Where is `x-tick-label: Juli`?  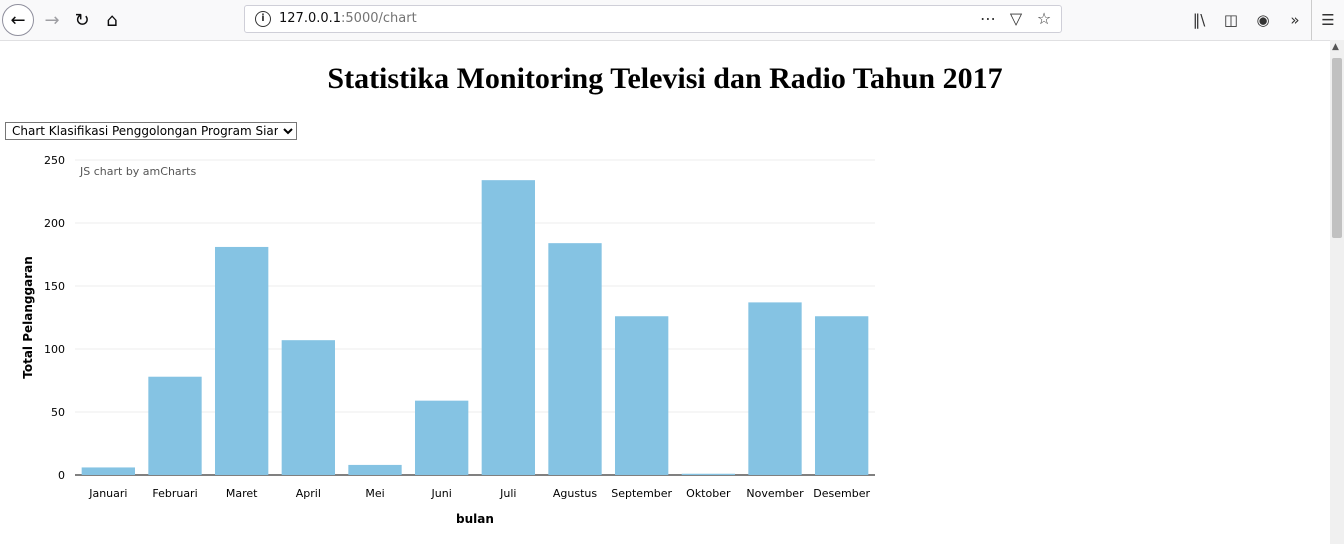 x-tick-label: Juli is located at coordinates (507, 493).